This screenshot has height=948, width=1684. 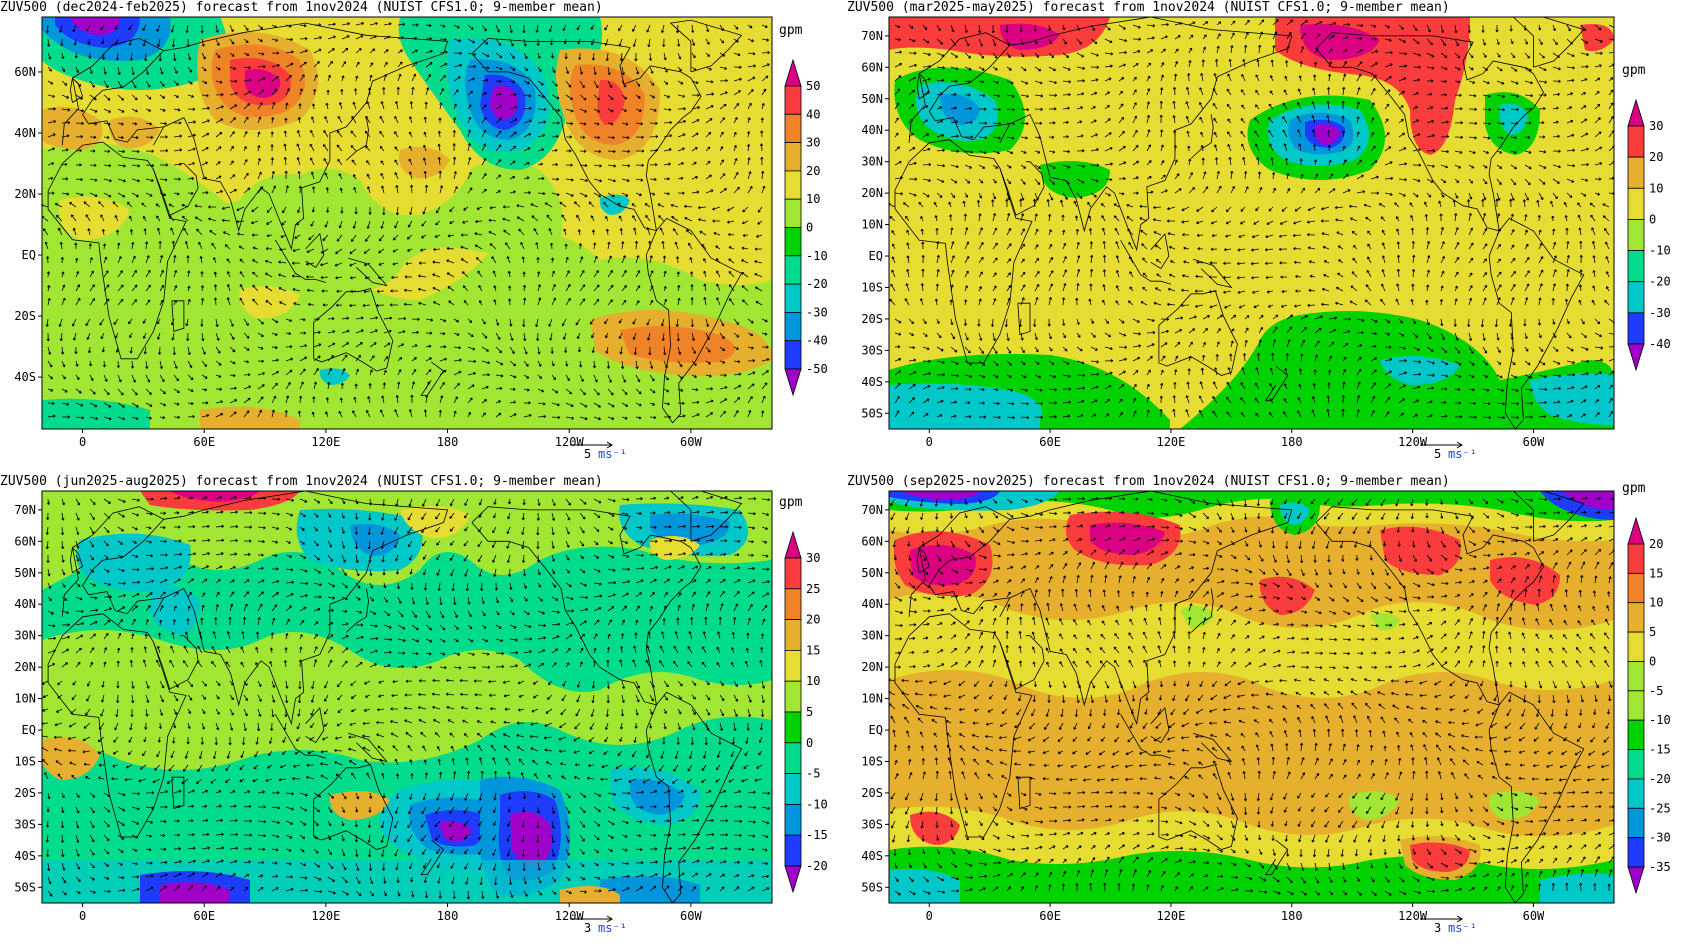 I want to click on lat-label: 20N, so click(x=25, y=194).